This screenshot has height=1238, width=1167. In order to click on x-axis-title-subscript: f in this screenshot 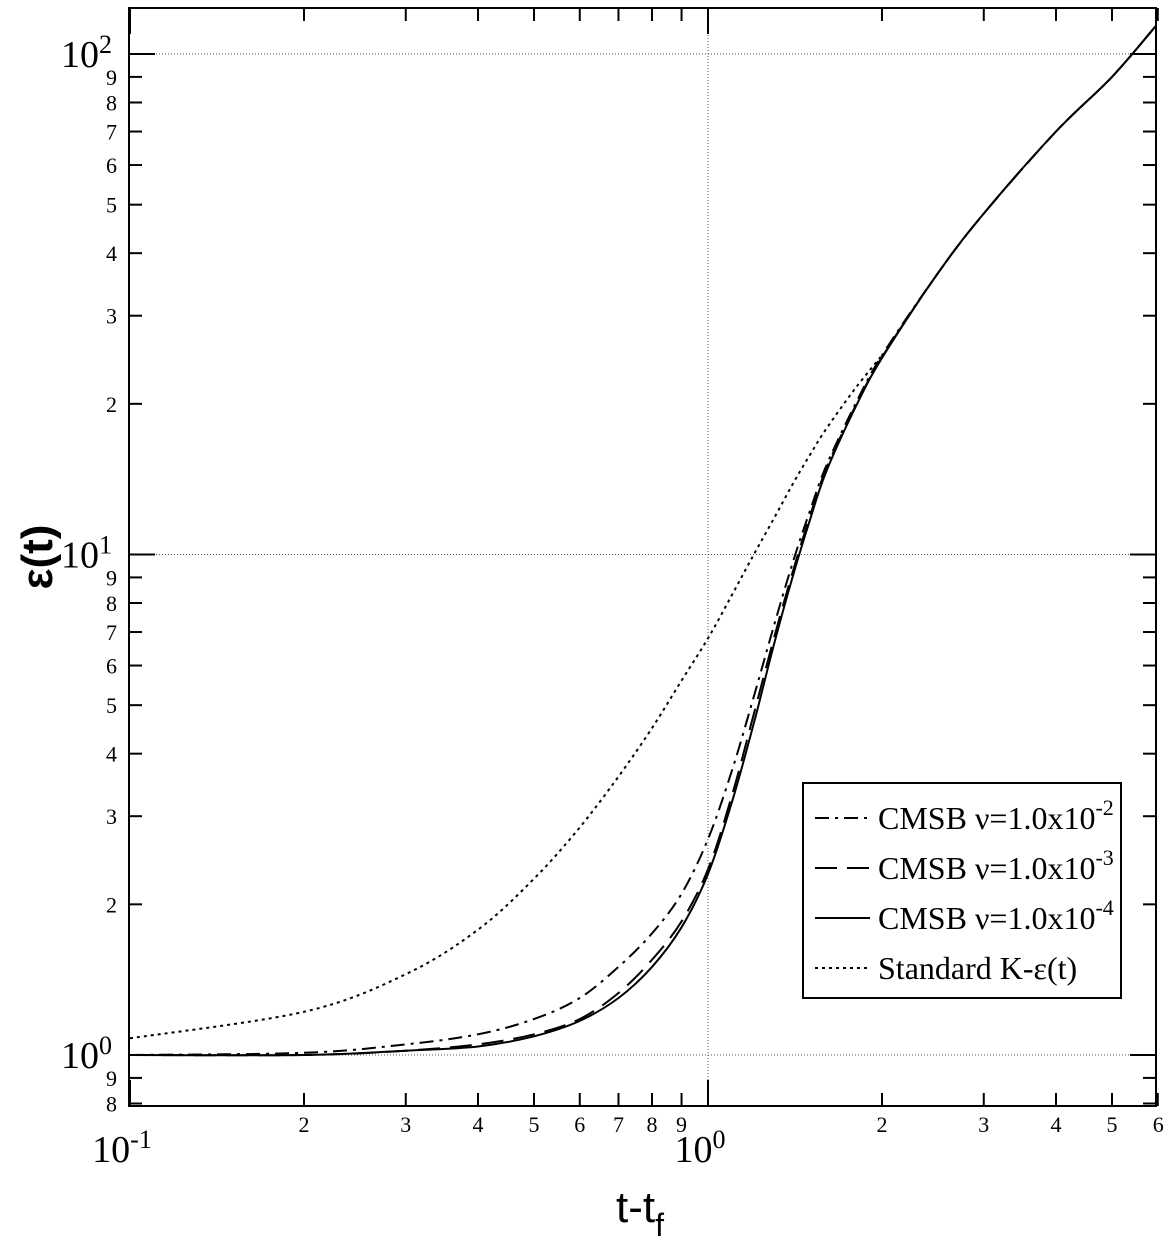, I will do `click(659, 1222)`.